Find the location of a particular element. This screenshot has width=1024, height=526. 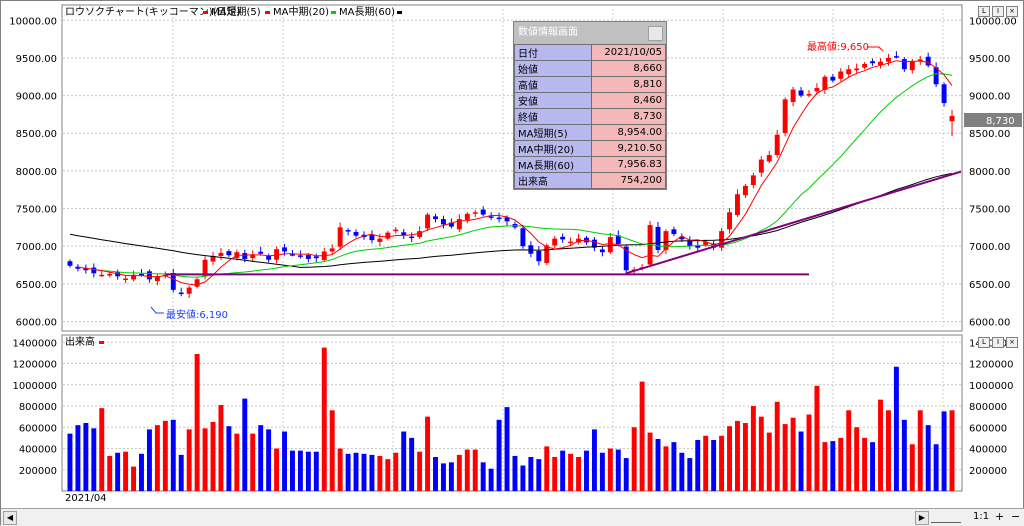

close-panel-icon: × is located at coordinates (1012, 11).